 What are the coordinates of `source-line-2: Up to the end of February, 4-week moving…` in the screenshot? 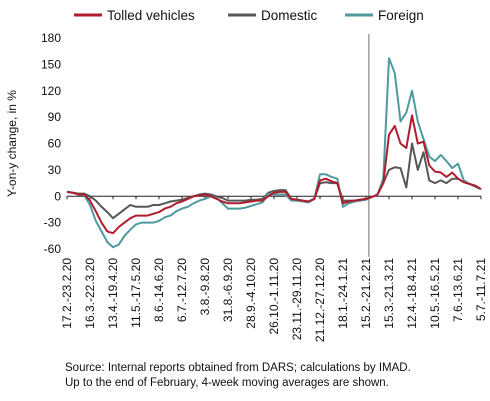 It's located at (227, 383).